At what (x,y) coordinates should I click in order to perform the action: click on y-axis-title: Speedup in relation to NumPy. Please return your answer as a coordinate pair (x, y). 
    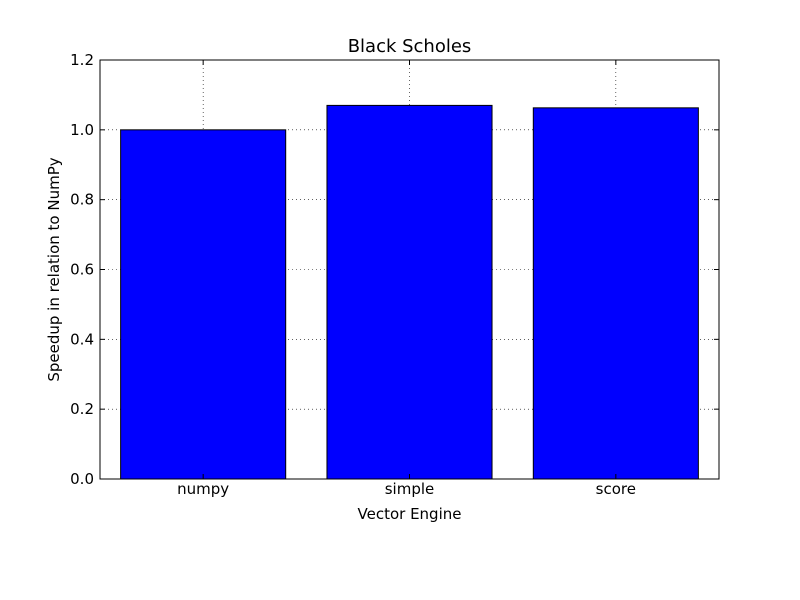
    Looking at the image, I should click on (54, 269).